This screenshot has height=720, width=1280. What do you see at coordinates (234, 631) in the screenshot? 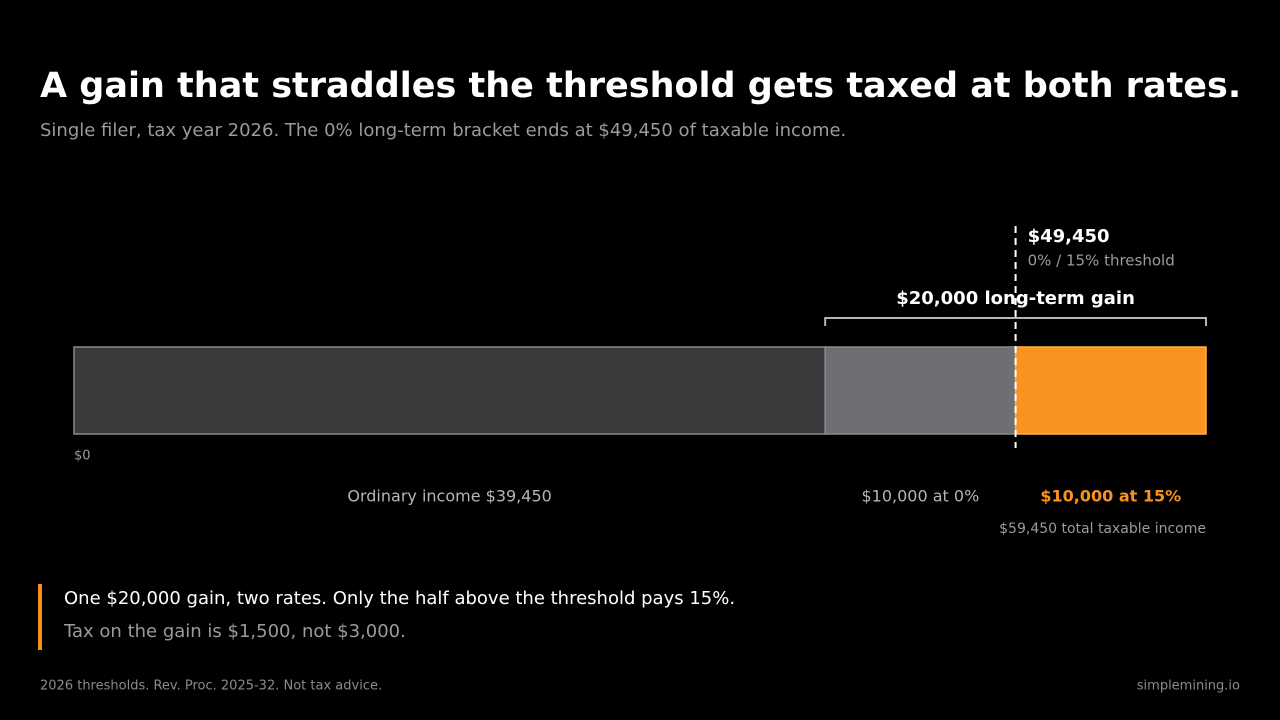
I see `callout-detail: Tax on the gain is $1,500, not $3,000.` at bounding box center [234, 631].